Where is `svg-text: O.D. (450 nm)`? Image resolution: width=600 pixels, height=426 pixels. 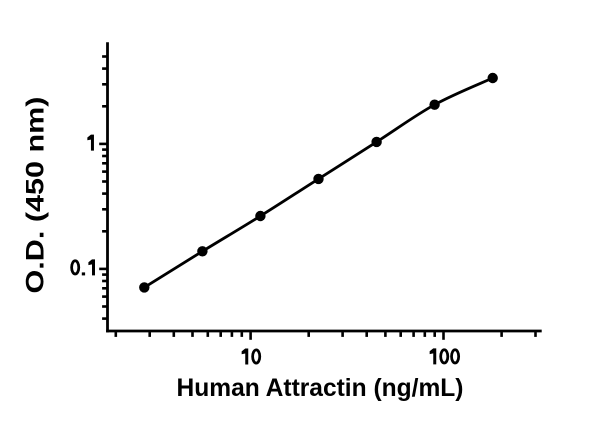
svg-text: O.D. (450 nm) is located at coordinates (36, 195).